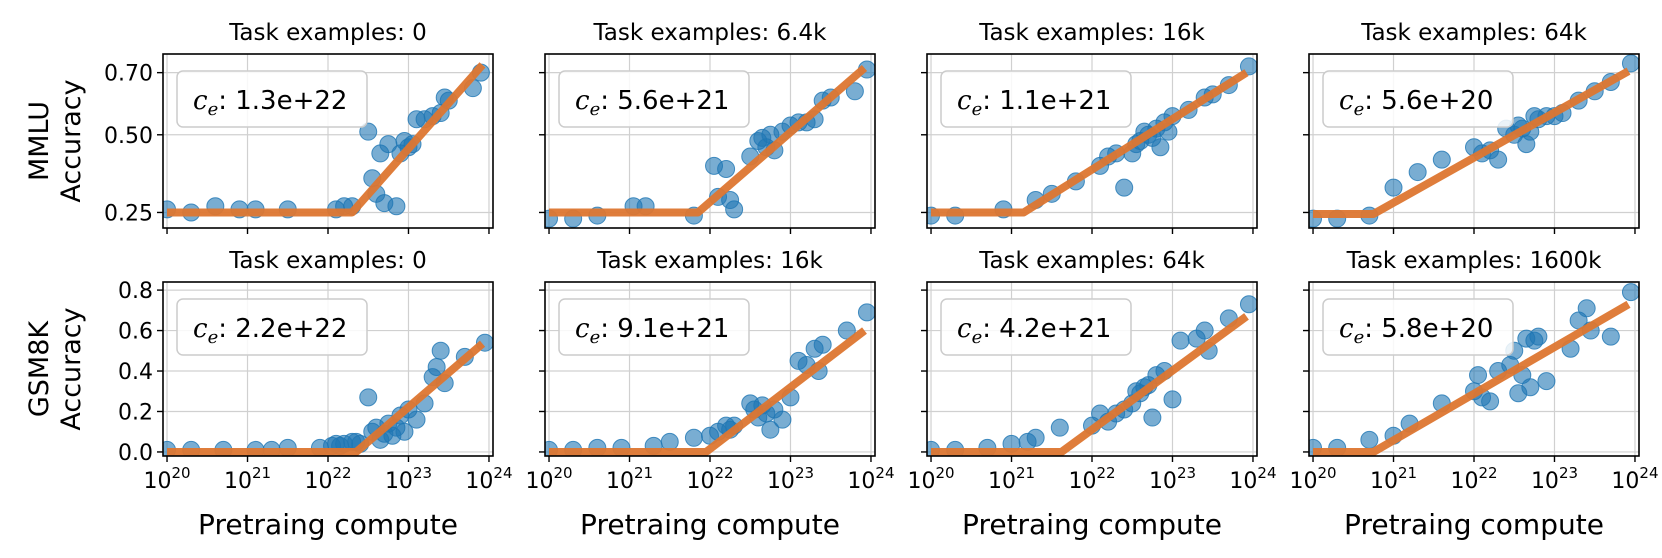 The height and width of the screenshot is (558, 1662). What do you see at coordinates (39, 141) in the screenshot?
I see `ylabel-metric: MMLU` at bounding box center [39, 141].